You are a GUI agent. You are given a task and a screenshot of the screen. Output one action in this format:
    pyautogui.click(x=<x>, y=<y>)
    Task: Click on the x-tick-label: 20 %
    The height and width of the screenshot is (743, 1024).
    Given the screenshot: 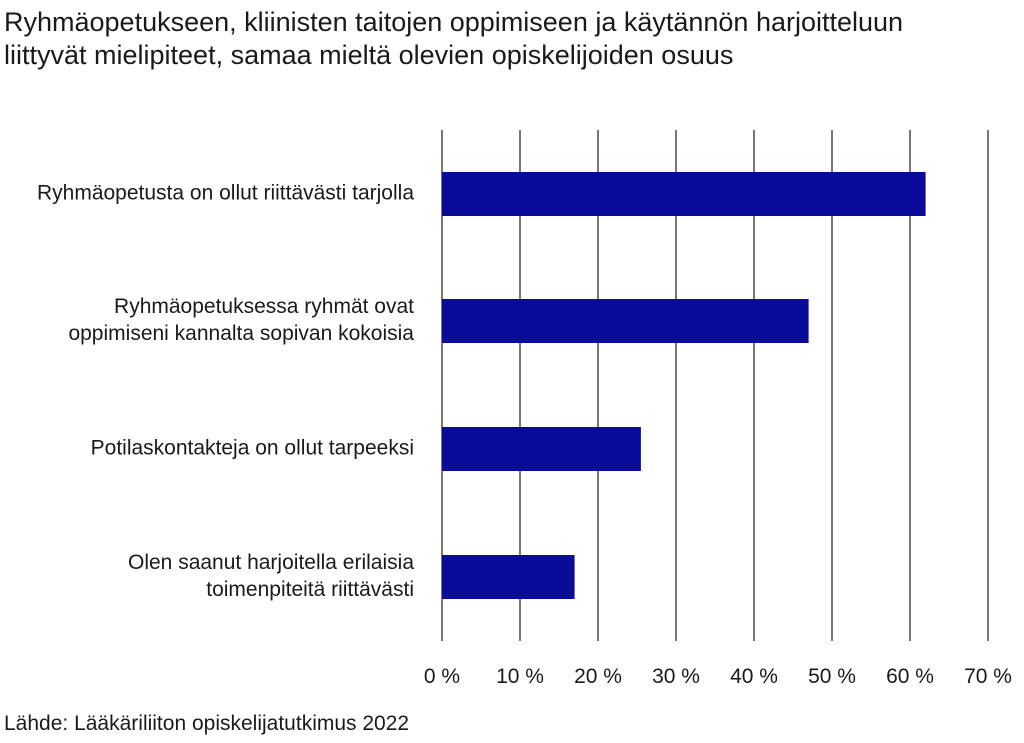 What is the action you would take?
    pyautogui.click(x=598, y=676)
    